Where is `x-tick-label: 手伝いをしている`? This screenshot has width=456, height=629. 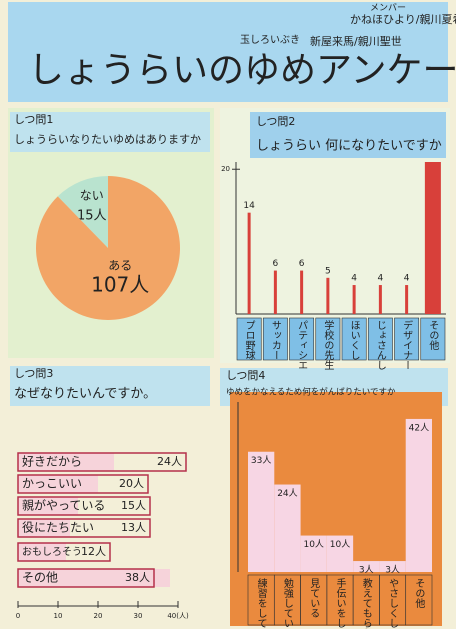
x-tick-label: 手伝いをしている is located at coordinates (340, 603).